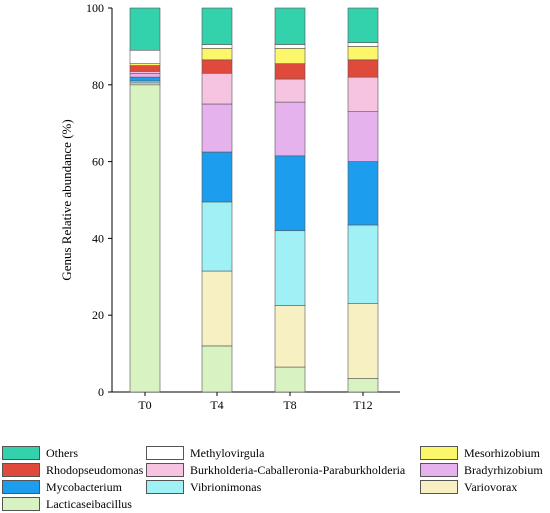  I want to click on bar-stack-t4, so click(217, 200).